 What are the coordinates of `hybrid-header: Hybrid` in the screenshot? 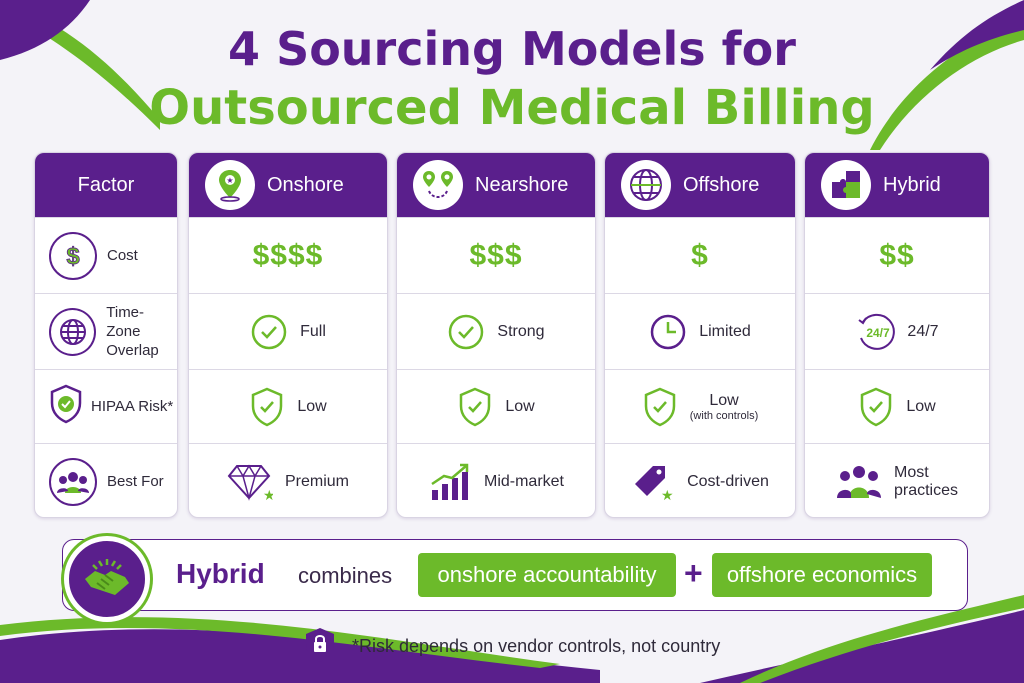 It's located at (897, 185).